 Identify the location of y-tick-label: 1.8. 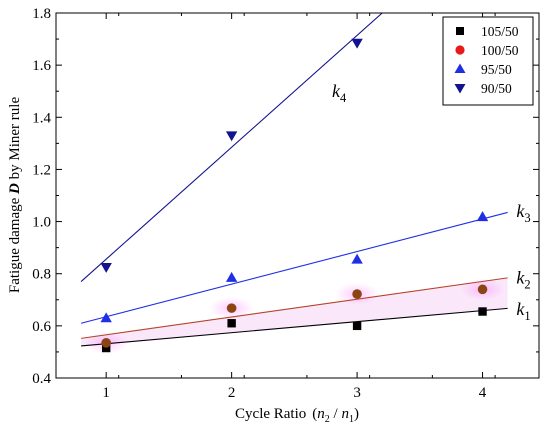
(41, 14).